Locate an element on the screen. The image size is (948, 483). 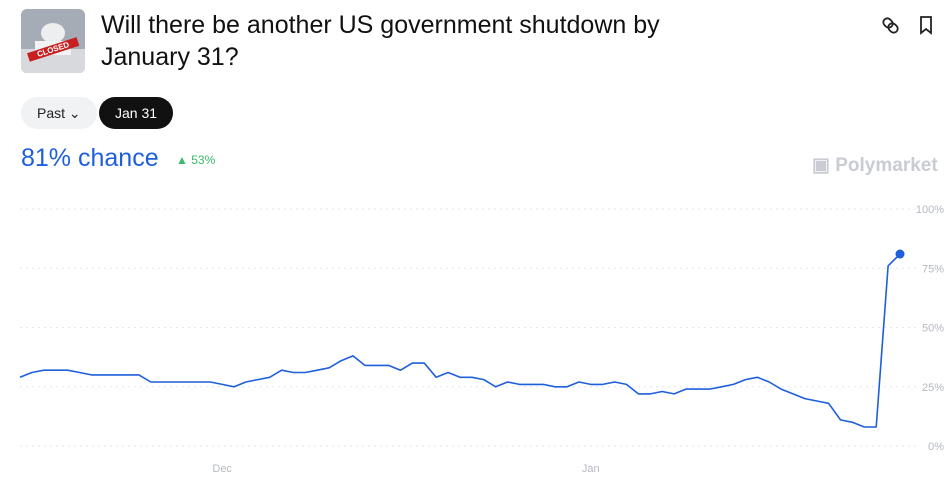
button-label: Past is located at coordinates (51, 113).